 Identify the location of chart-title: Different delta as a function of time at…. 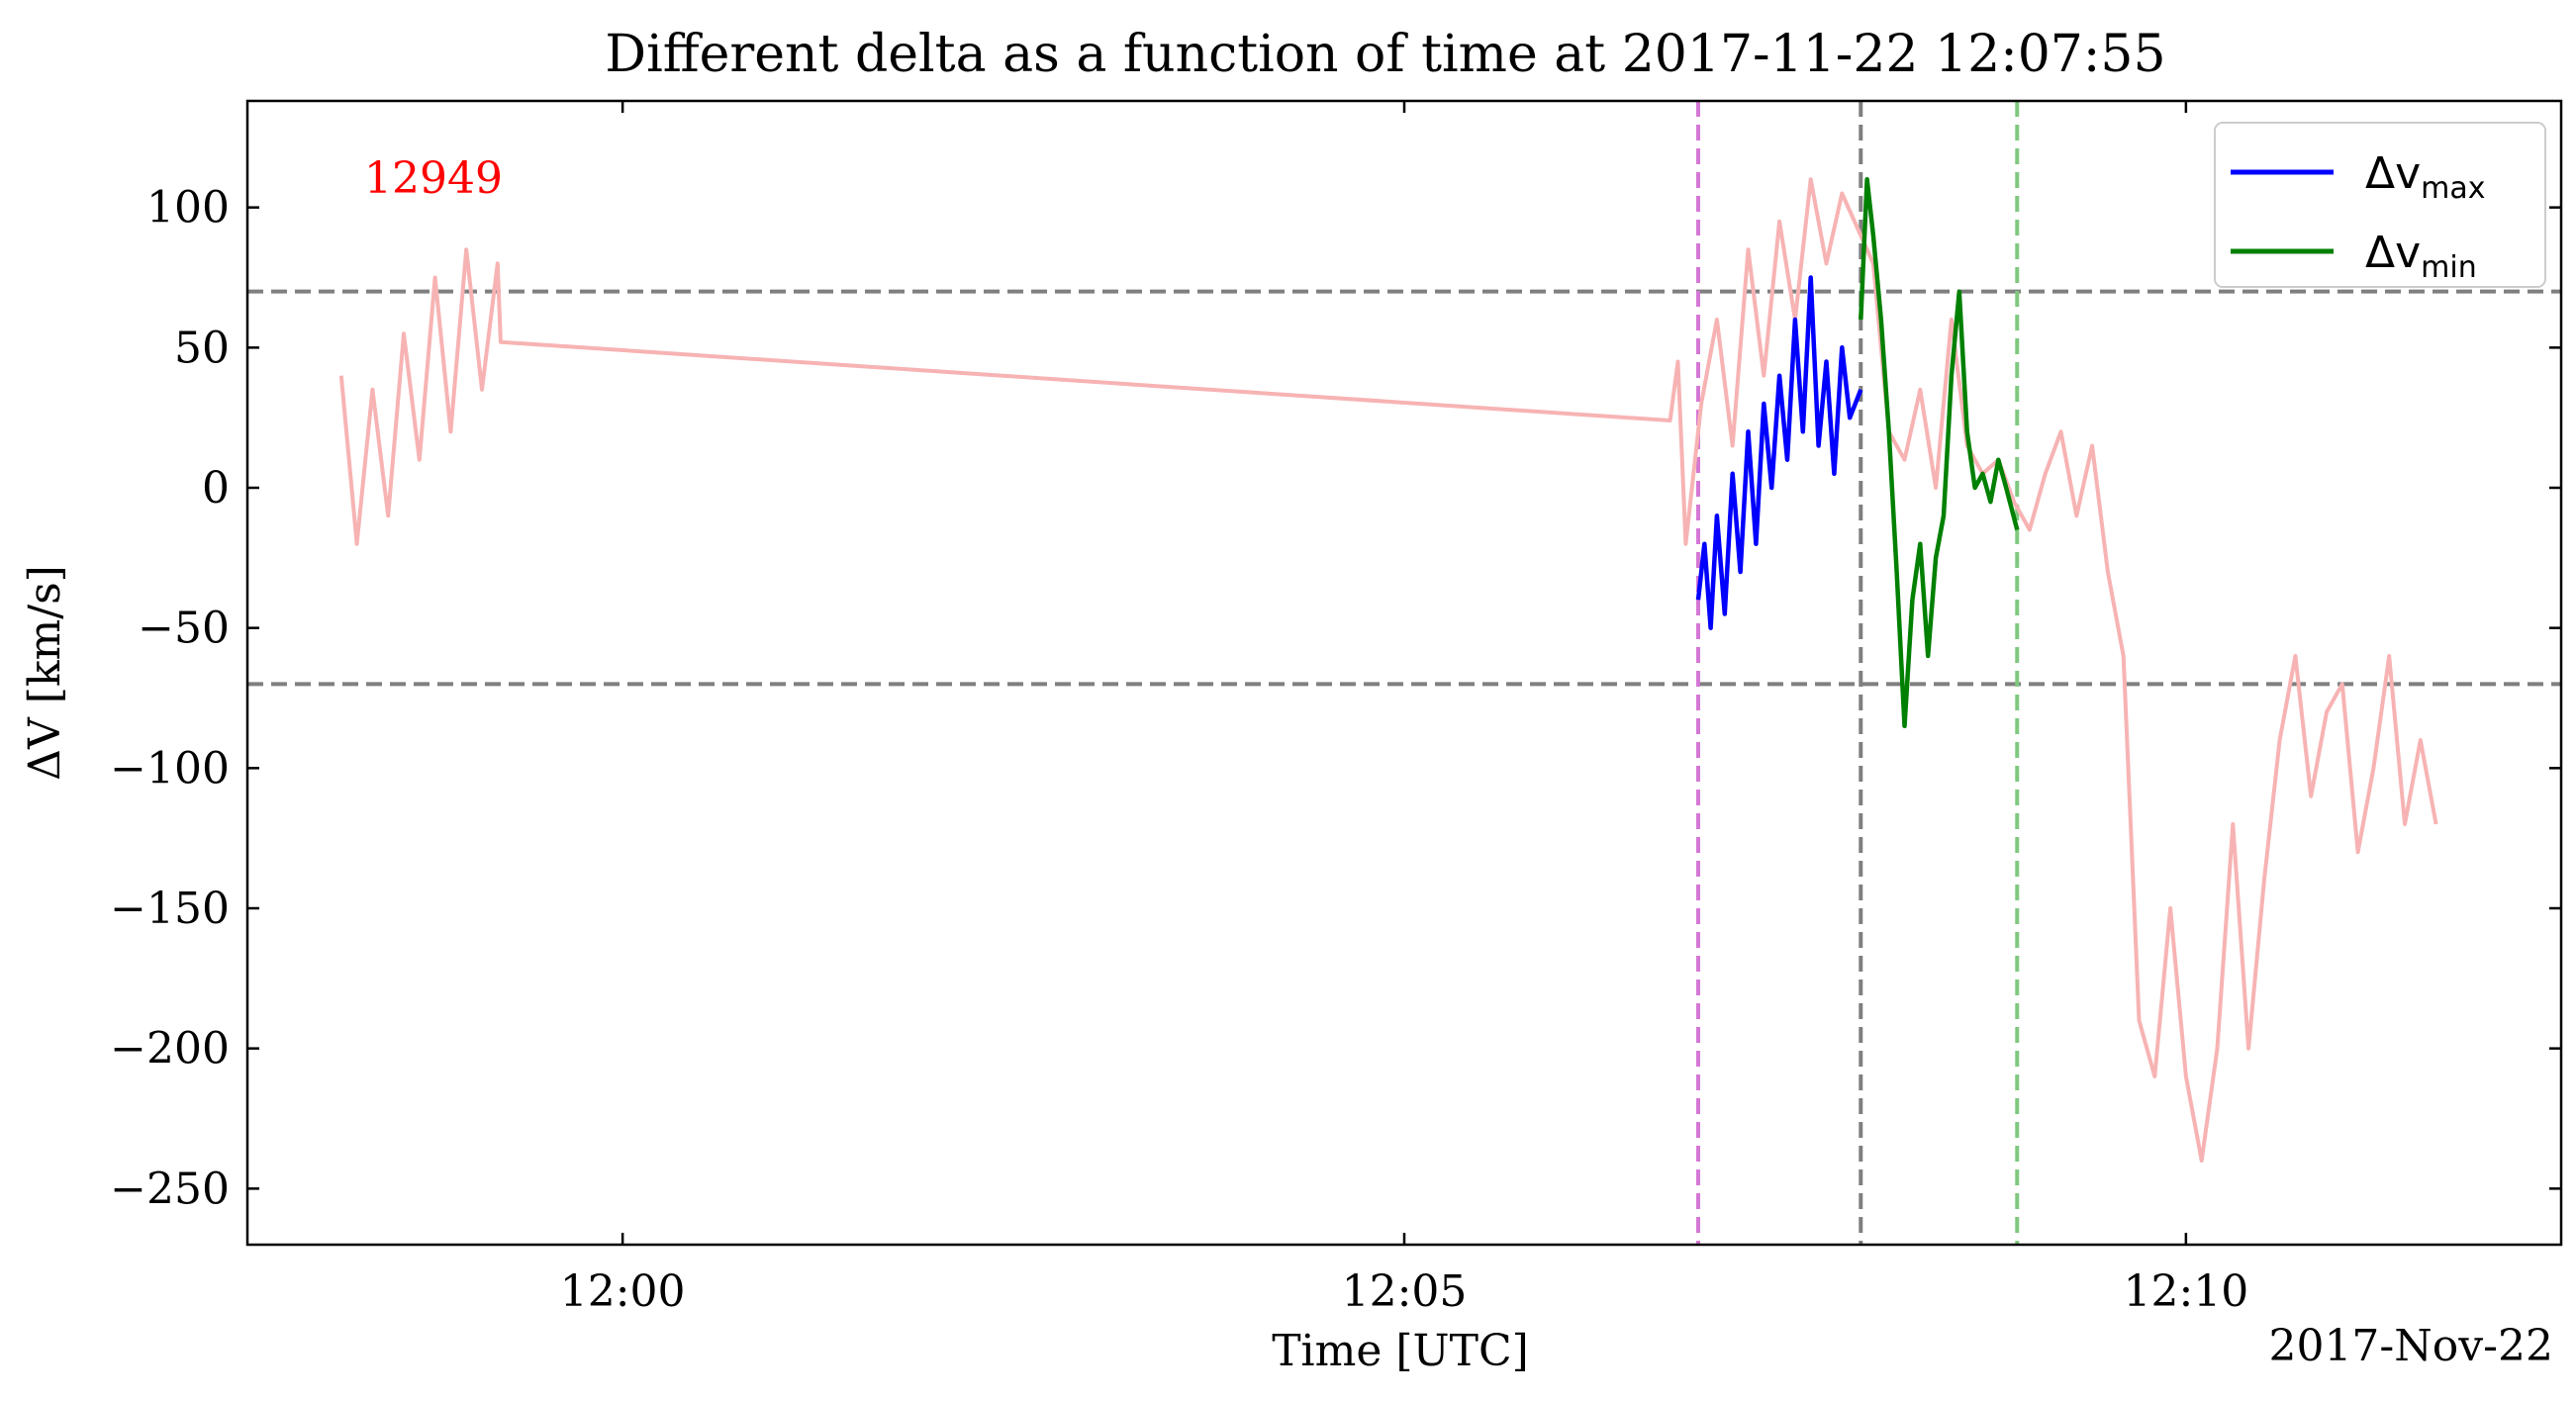
(1385, 54).